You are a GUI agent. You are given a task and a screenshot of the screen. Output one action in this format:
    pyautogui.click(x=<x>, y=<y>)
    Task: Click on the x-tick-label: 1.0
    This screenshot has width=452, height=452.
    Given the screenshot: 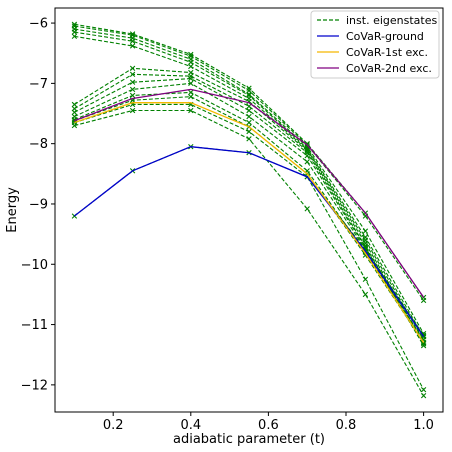 What is the action you would take?
    pyautogui.click(x=423, y=425)
    